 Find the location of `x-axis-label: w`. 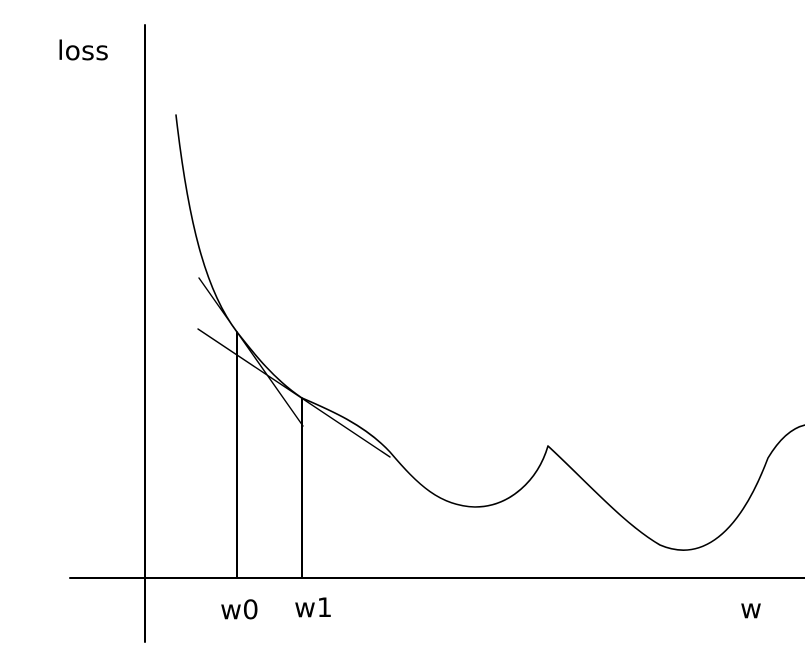

x-axis-label: w is located at coordinates (751, 609).